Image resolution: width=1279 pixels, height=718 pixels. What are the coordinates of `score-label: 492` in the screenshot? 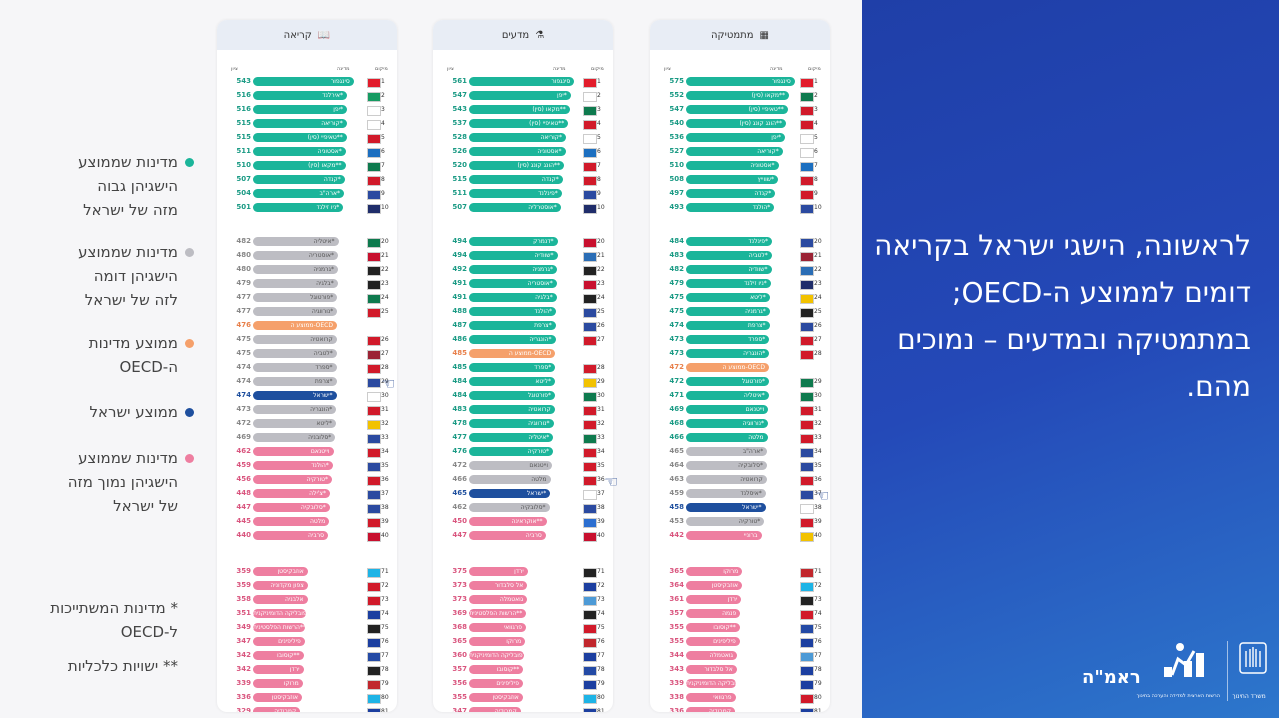 It's located at (459, 269).